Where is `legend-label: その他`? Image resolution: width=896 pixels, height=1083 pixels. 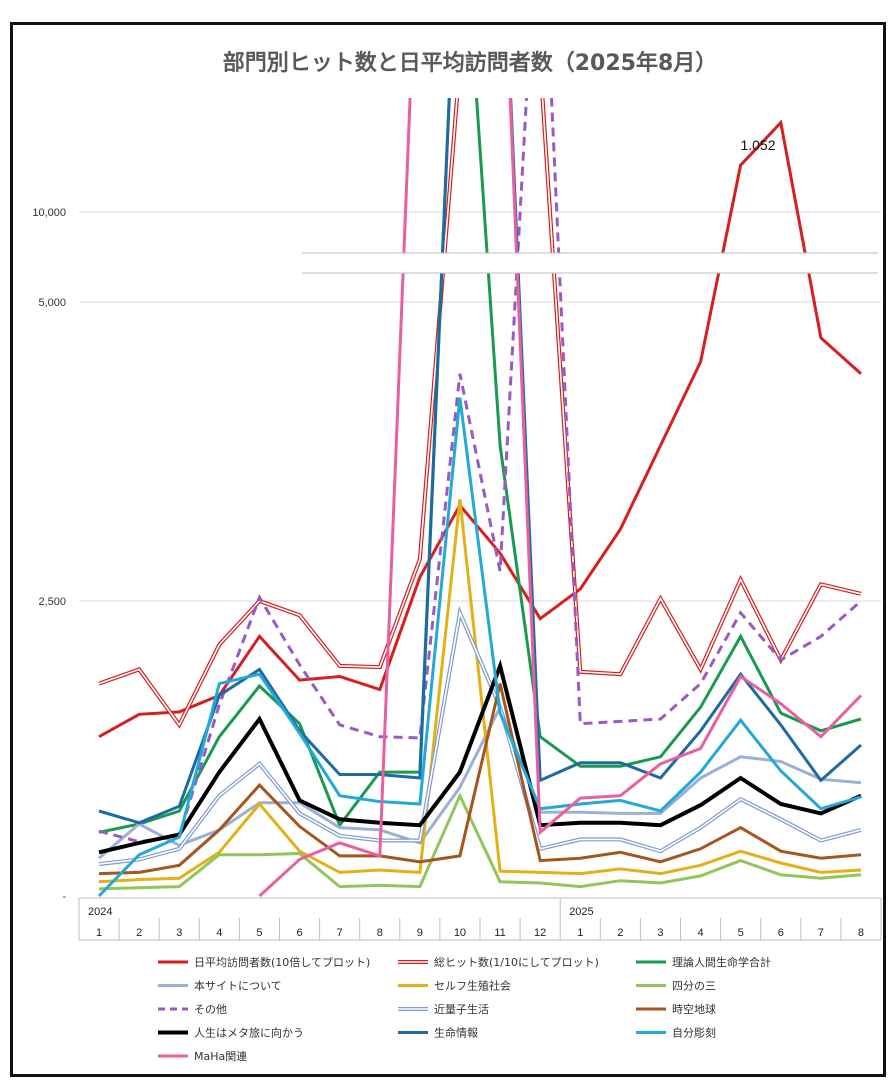 legend-label: その他 is located at coordinates (210, 1009).